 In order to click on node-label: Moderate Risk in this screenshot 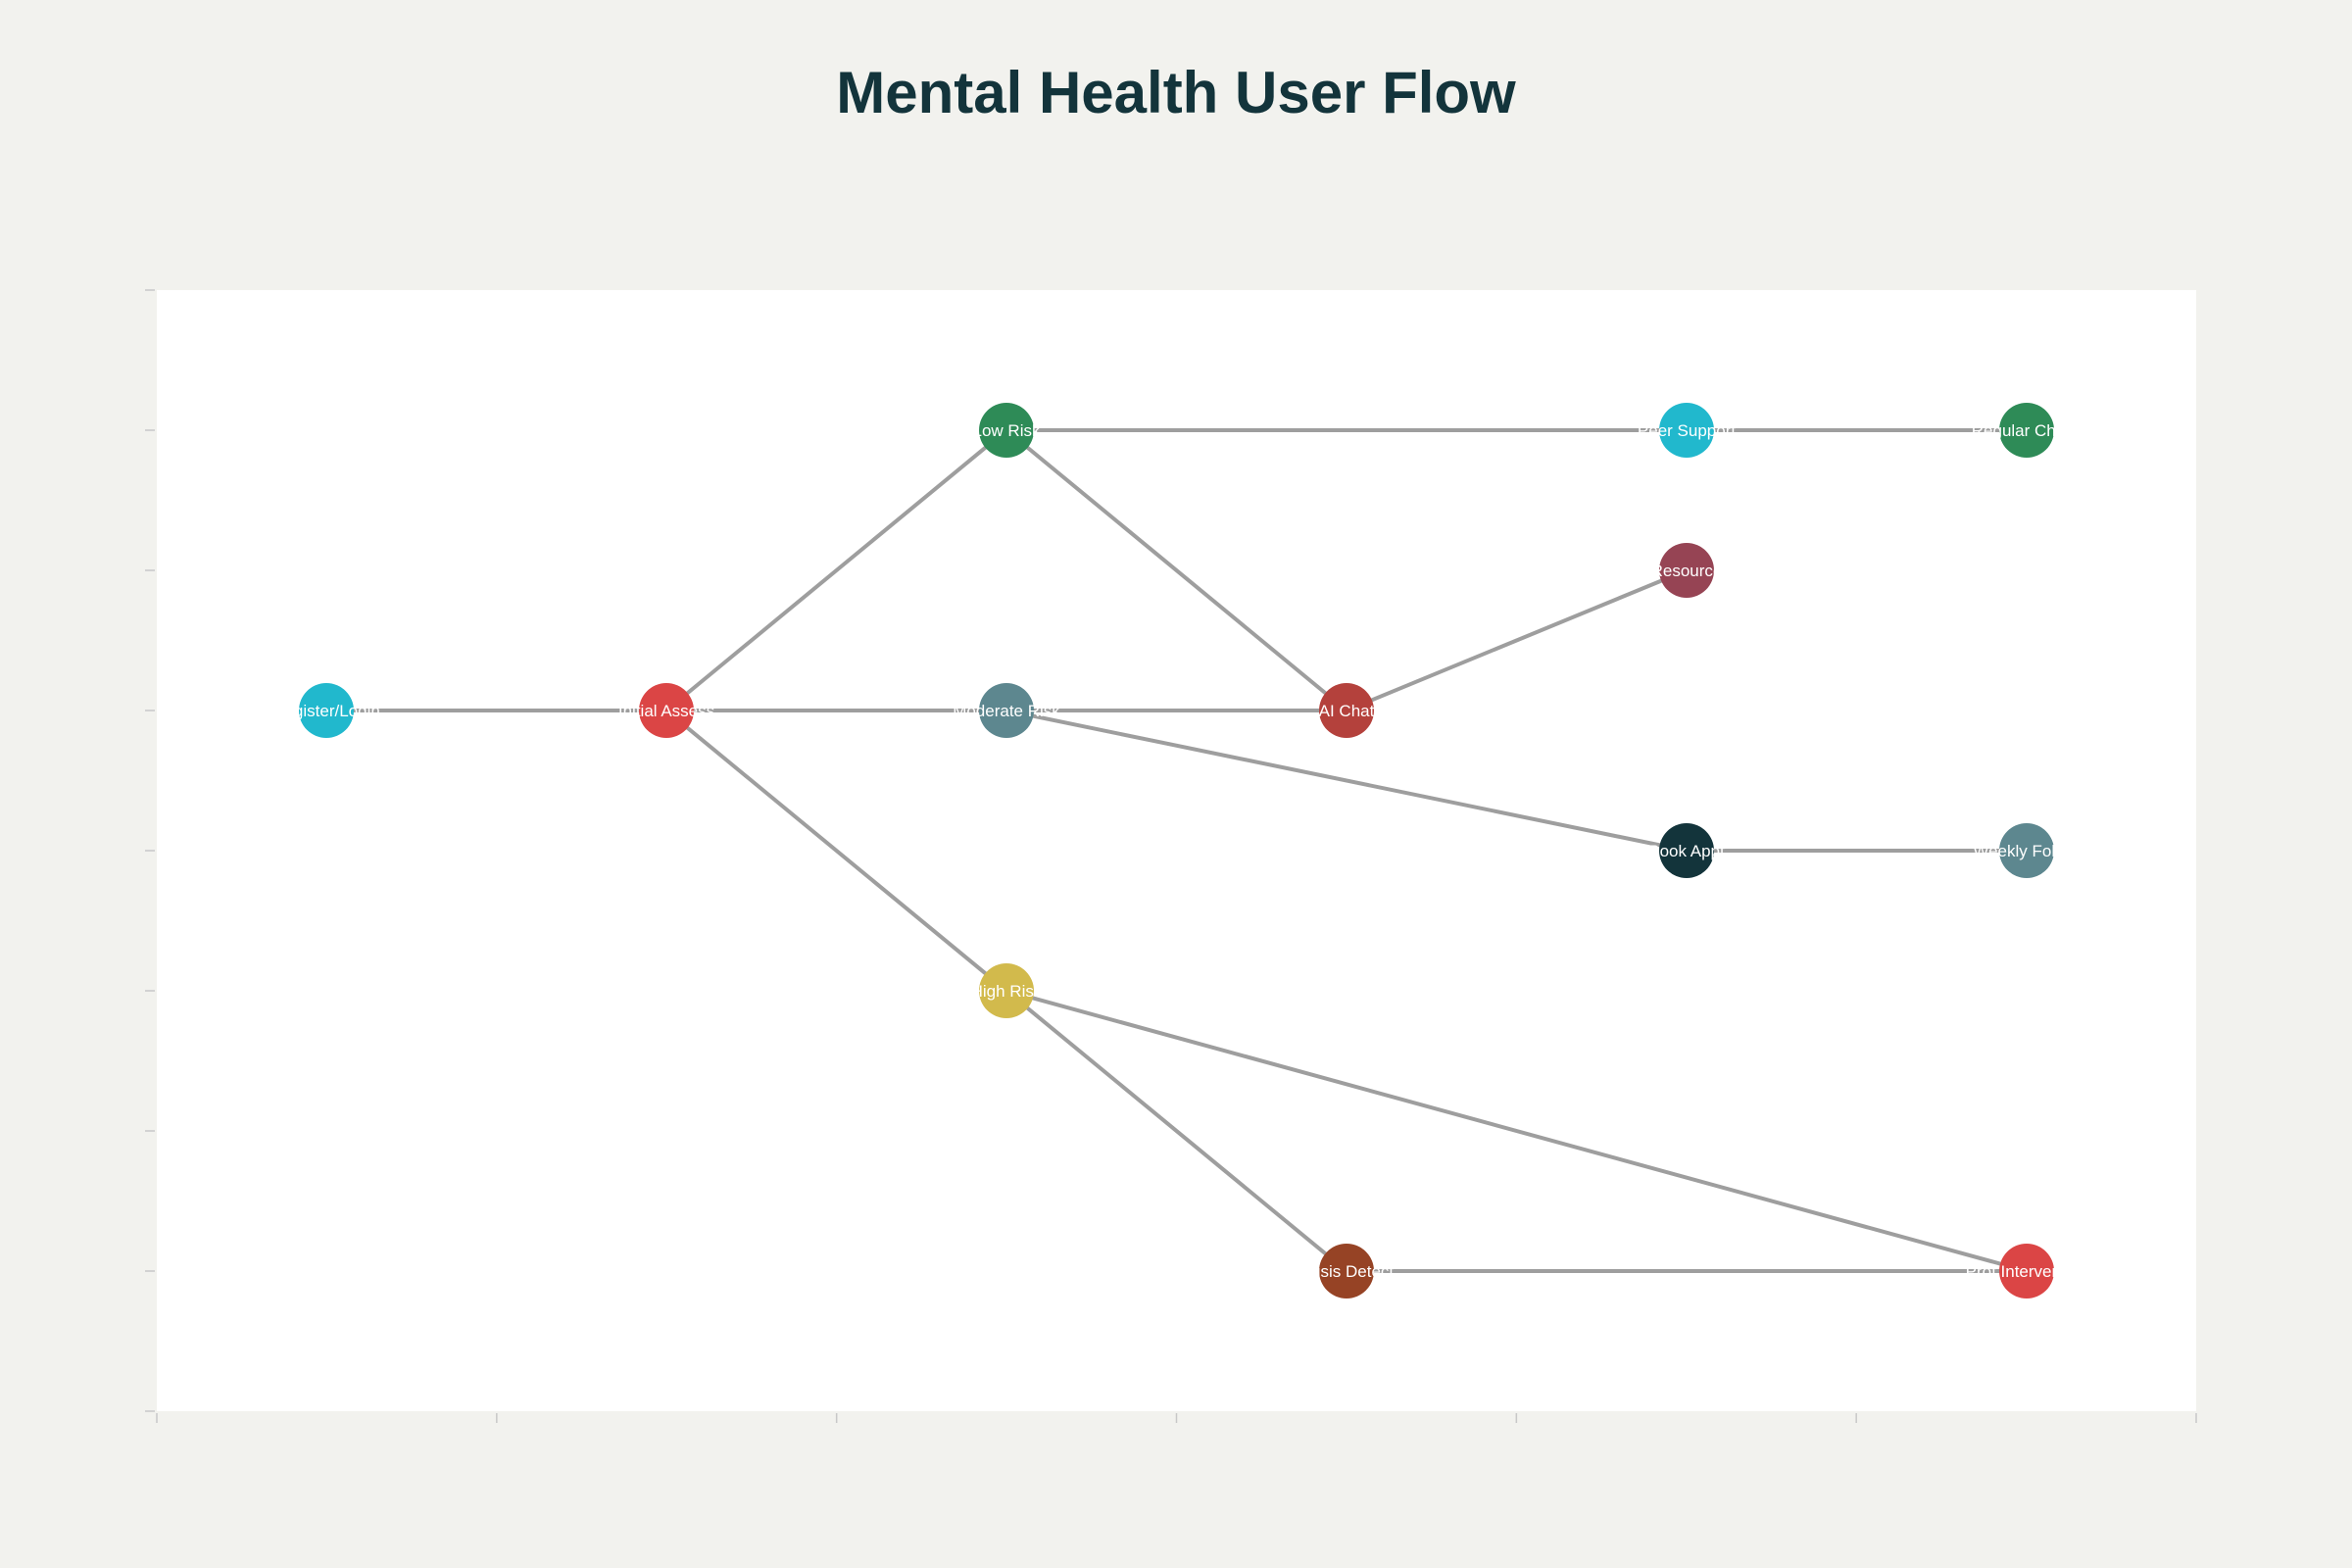, I will do `click(1006, 711)`.